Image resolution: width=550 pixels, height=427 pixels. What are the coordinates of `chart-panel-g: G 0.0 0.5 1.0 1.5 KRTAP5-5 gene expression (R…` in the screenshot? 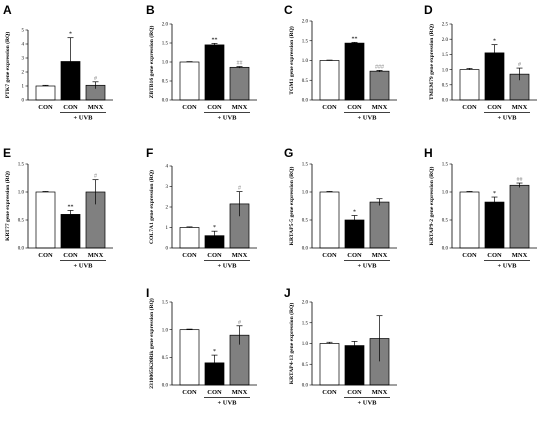 It's located at (340, 208).